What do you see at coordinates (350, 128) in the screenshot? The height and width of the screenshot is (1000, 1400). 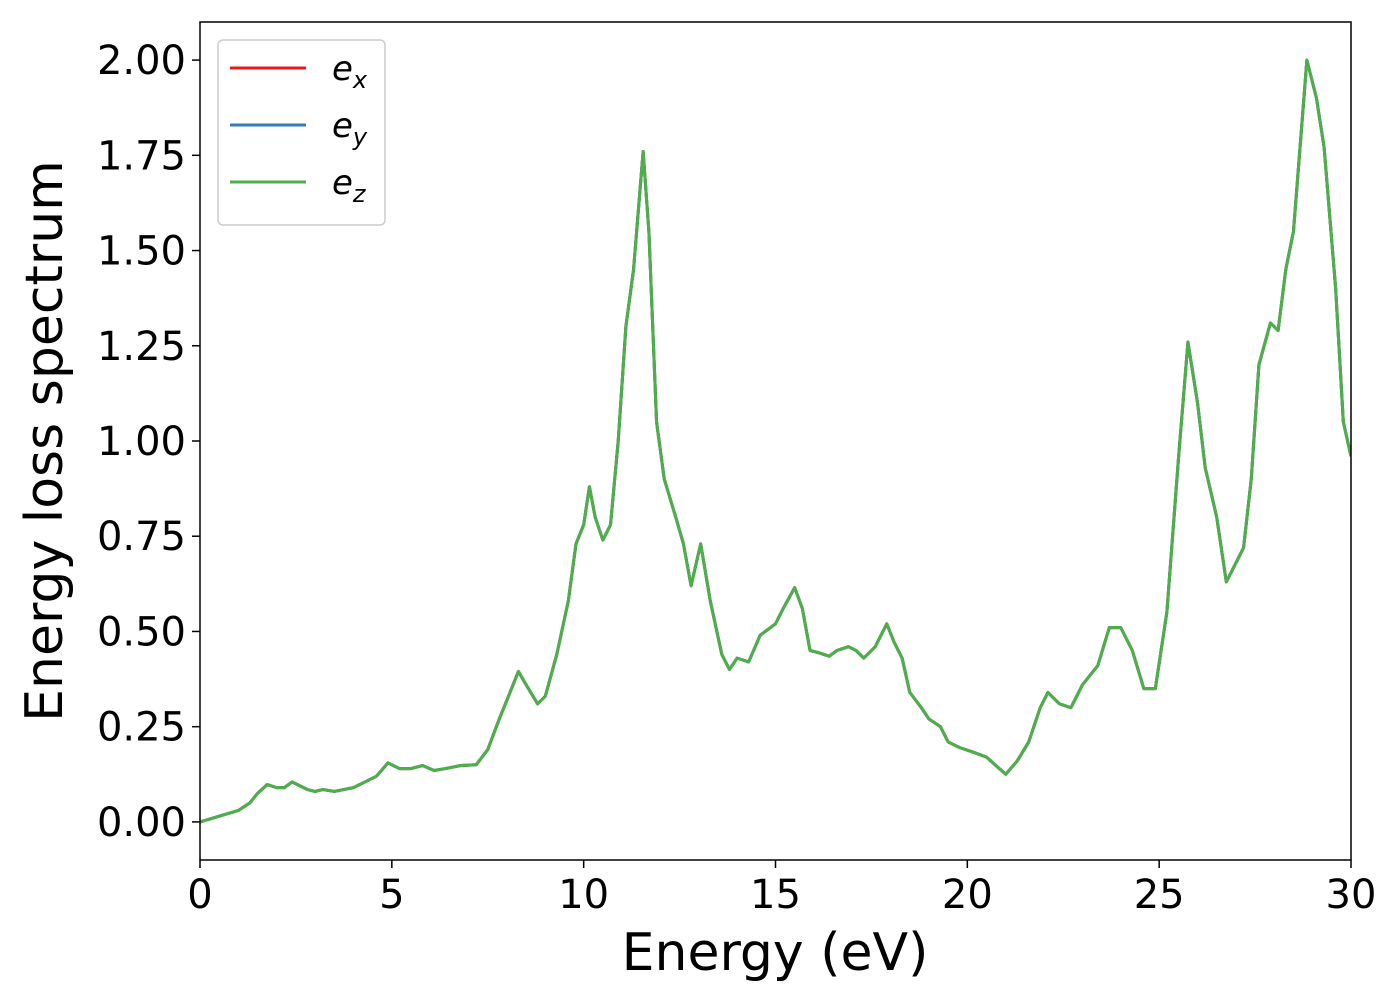 I see `legend-label: ey` at bounding box center [350, 128].